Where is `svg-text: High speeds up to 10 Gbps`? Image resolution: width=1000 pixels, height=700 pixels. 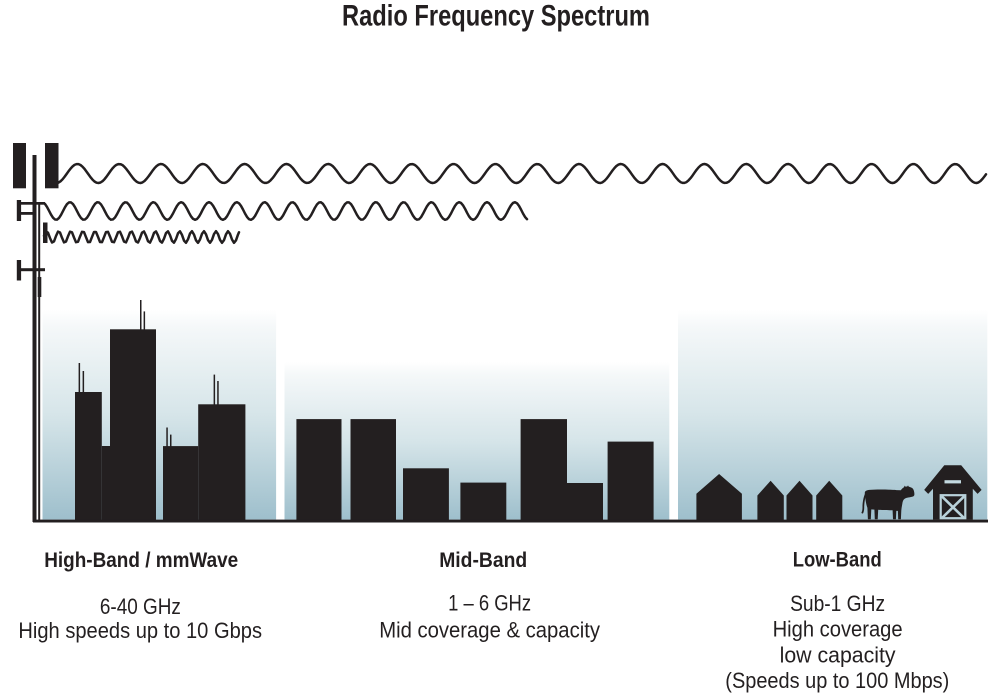 svg-text: High speeds up to 10 Gbps is located at coordinates (140, 630).